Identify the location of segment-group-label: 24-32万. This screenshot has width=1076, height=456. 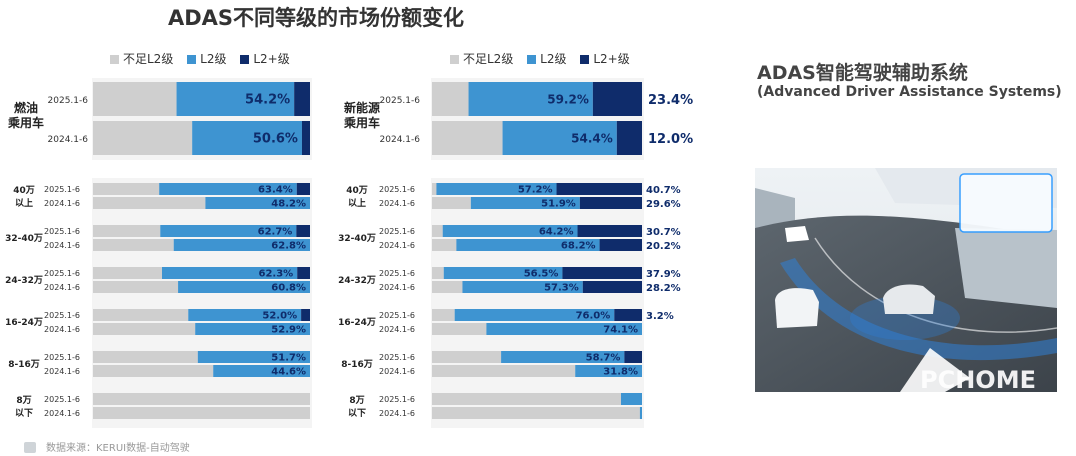
(24, 280).